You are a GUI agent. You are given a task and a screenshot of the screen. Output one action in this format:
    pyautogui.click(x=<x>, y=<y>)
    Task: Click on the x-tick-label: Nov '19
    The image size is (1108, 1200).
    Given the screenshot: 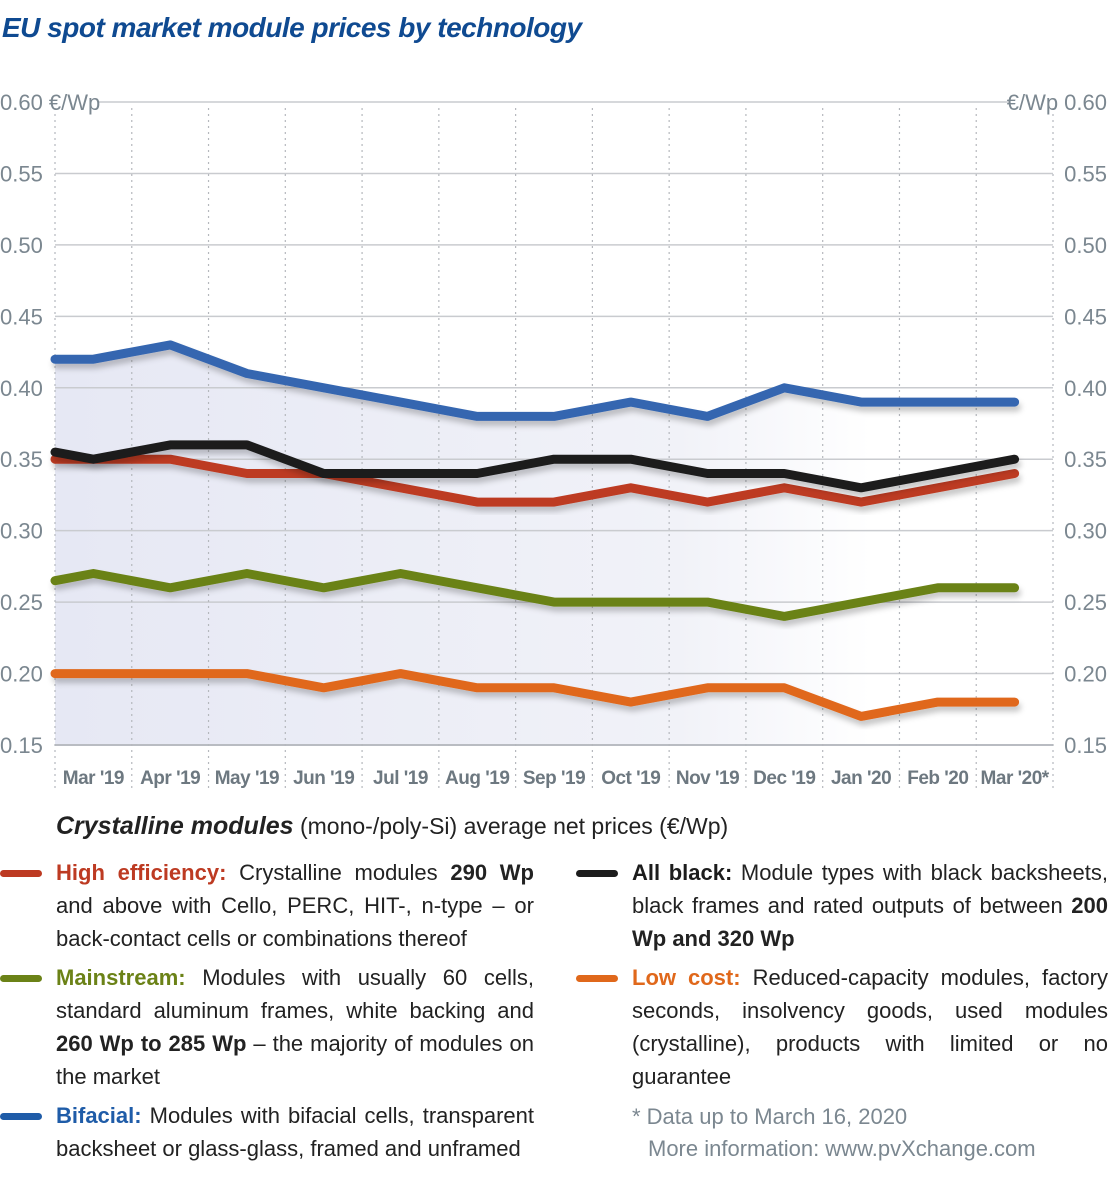 What is the action you would take?
    pyautogui.click(x=707, y=778)
    